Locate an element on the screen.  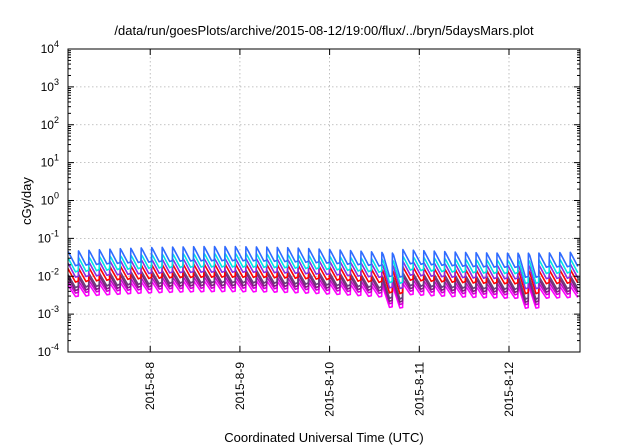
y-tick-label: 10⁻¹ is located at coordinates (48, 236).